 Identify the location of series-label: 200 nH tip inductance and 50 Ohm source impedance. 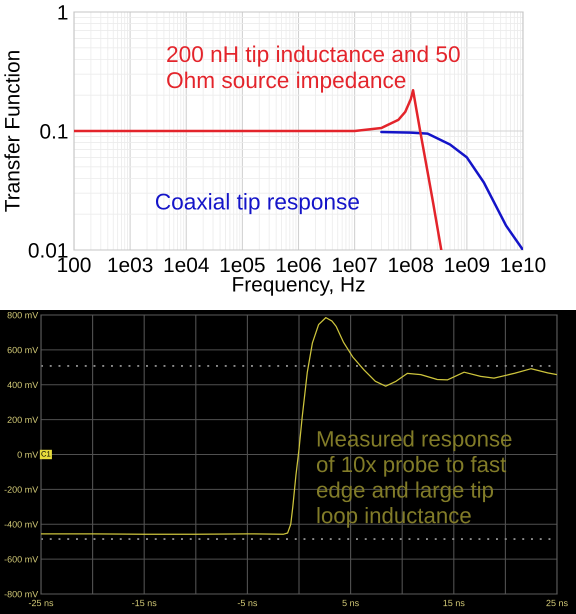
(313, 69).